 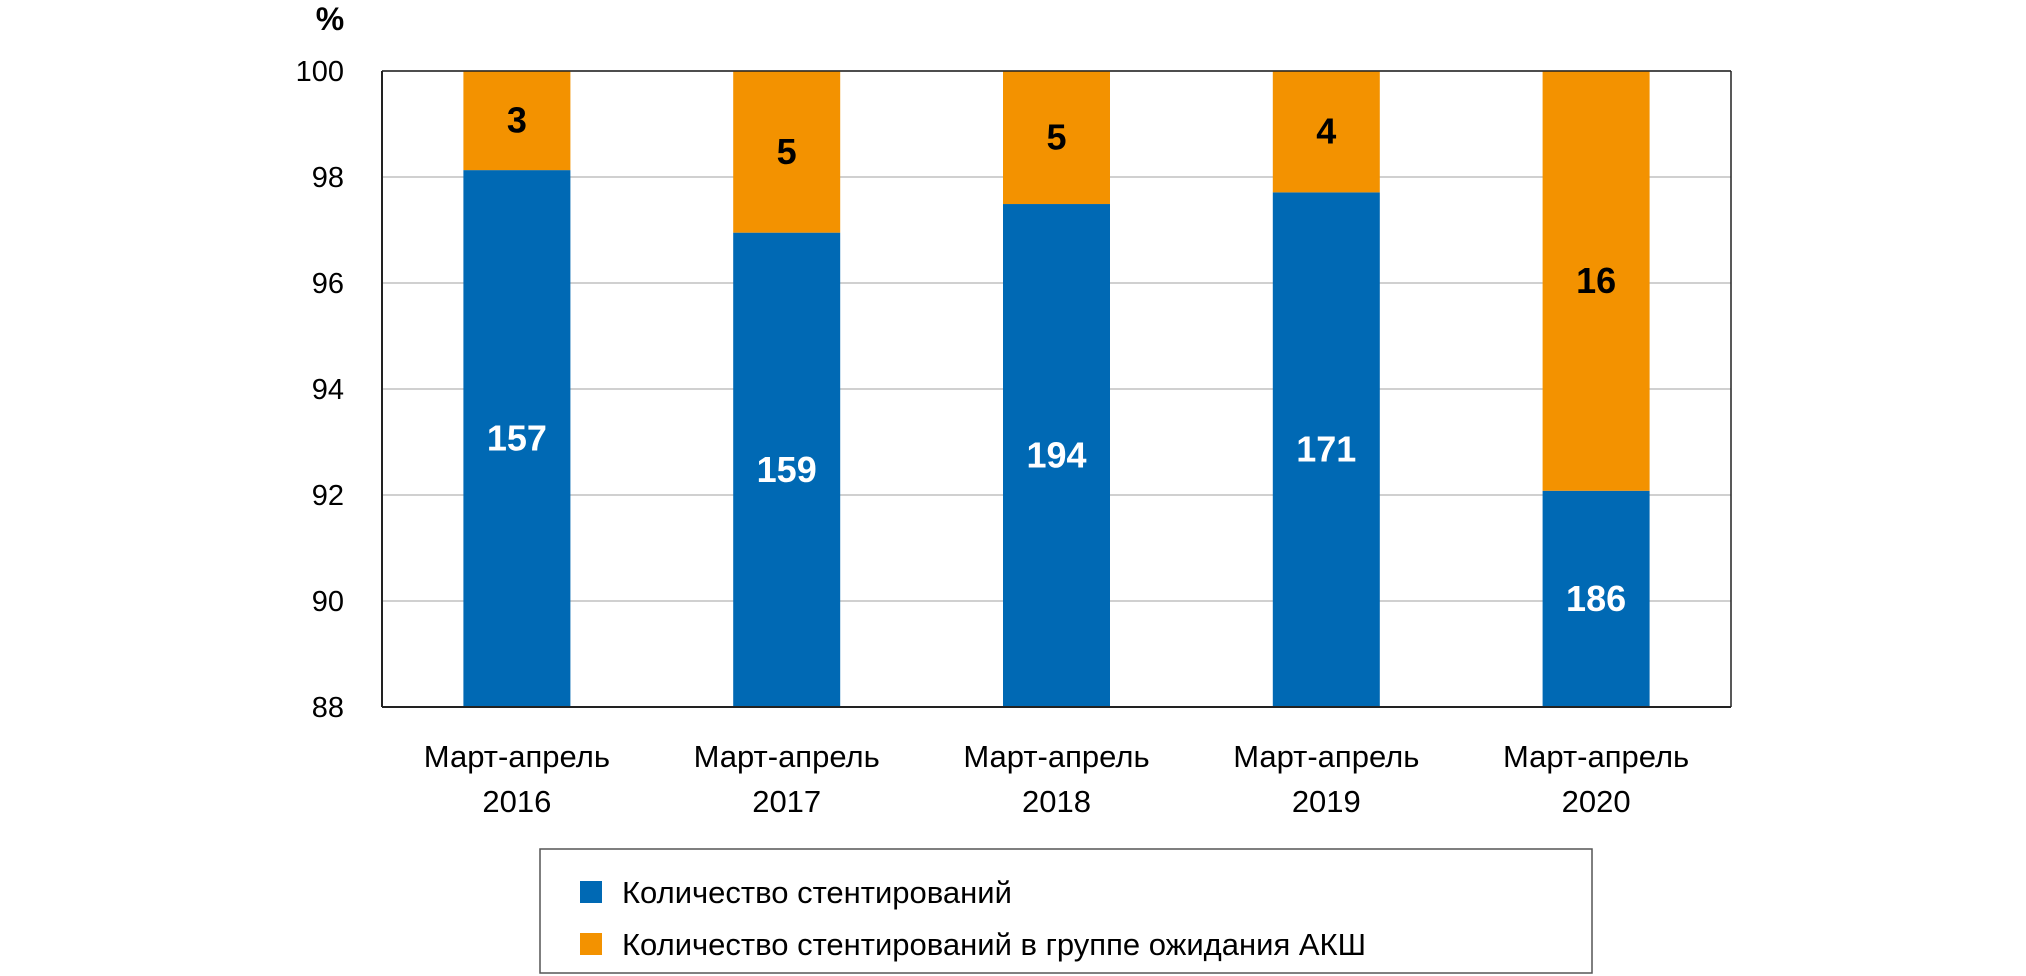 What do you see at coordinates (328, 496) in the screenshot?
I see `y-tick-label: 92` at bounding box center [328, 496].